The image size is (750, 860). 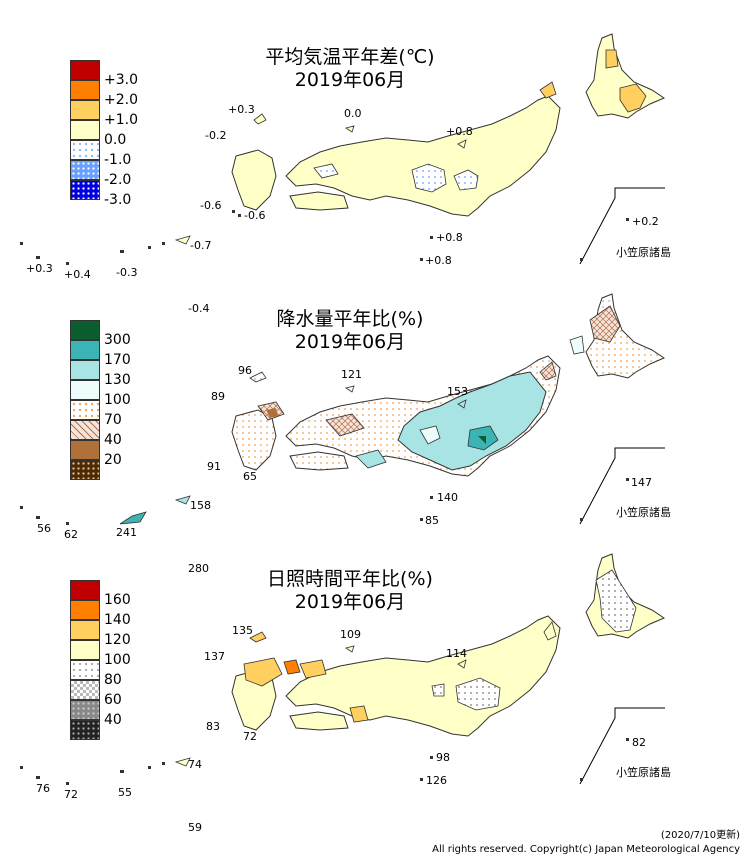 What do you see at coordinates (353, 113) in the screenshot?
I see `station-value: 0.0` at bounding box center [353, 113].